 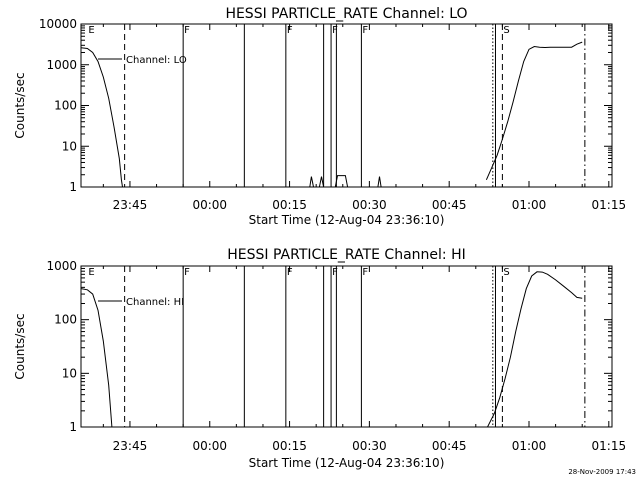 What do you see at coordinates (58, 24) in the screenshot?
I see `y-tick-label: 10000` at bounding box center [58, 24].